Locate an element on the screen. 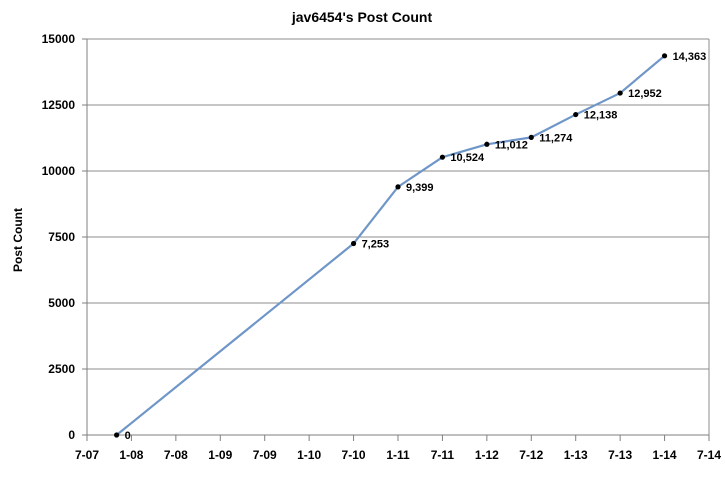 The image size is (725, 478). x-tick-label: 1-14 is located at coordinates (665, 455).